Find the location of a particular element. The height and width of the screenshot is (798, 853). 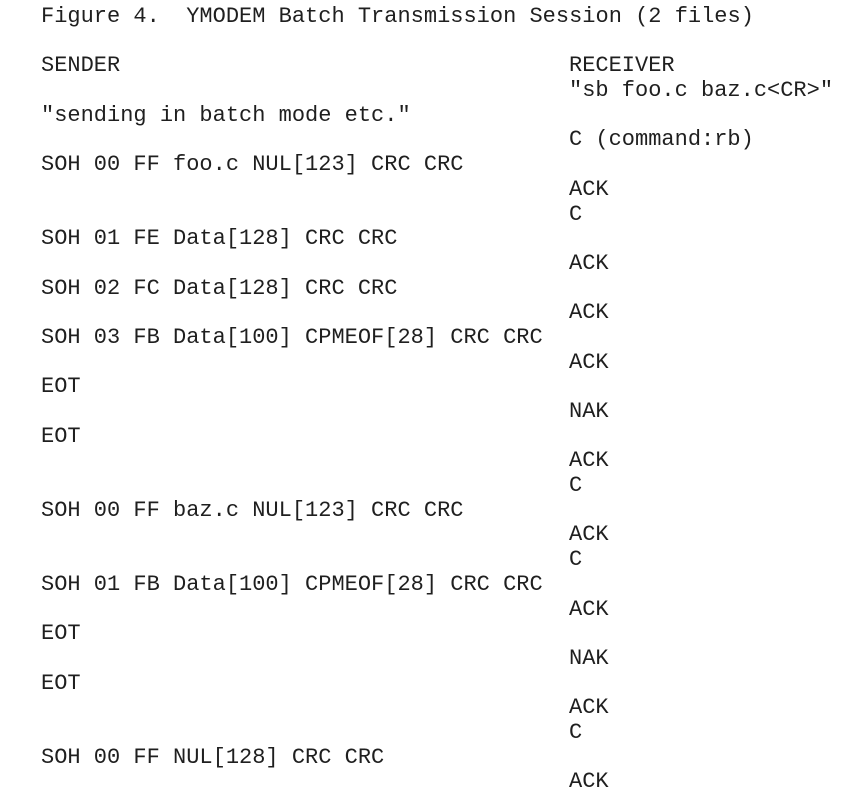

receiver-message: "sb foo.c baz.c<CR>" is located at coordinates (701, 91).